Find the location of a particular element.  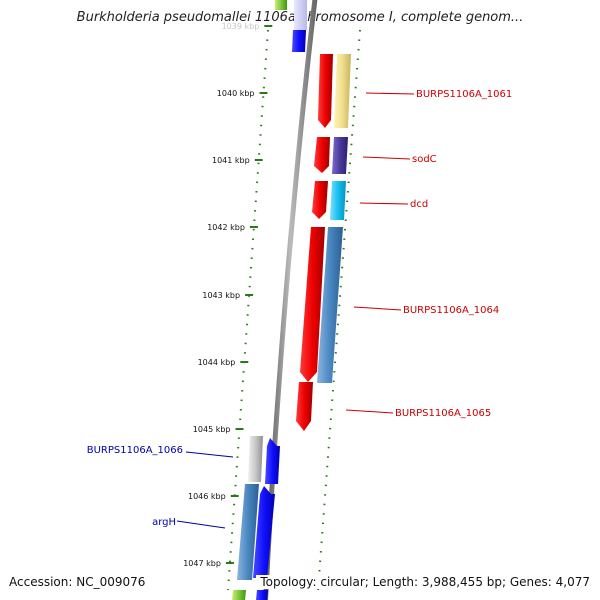

gene-label: sodC is located at coordinates (424, 159).